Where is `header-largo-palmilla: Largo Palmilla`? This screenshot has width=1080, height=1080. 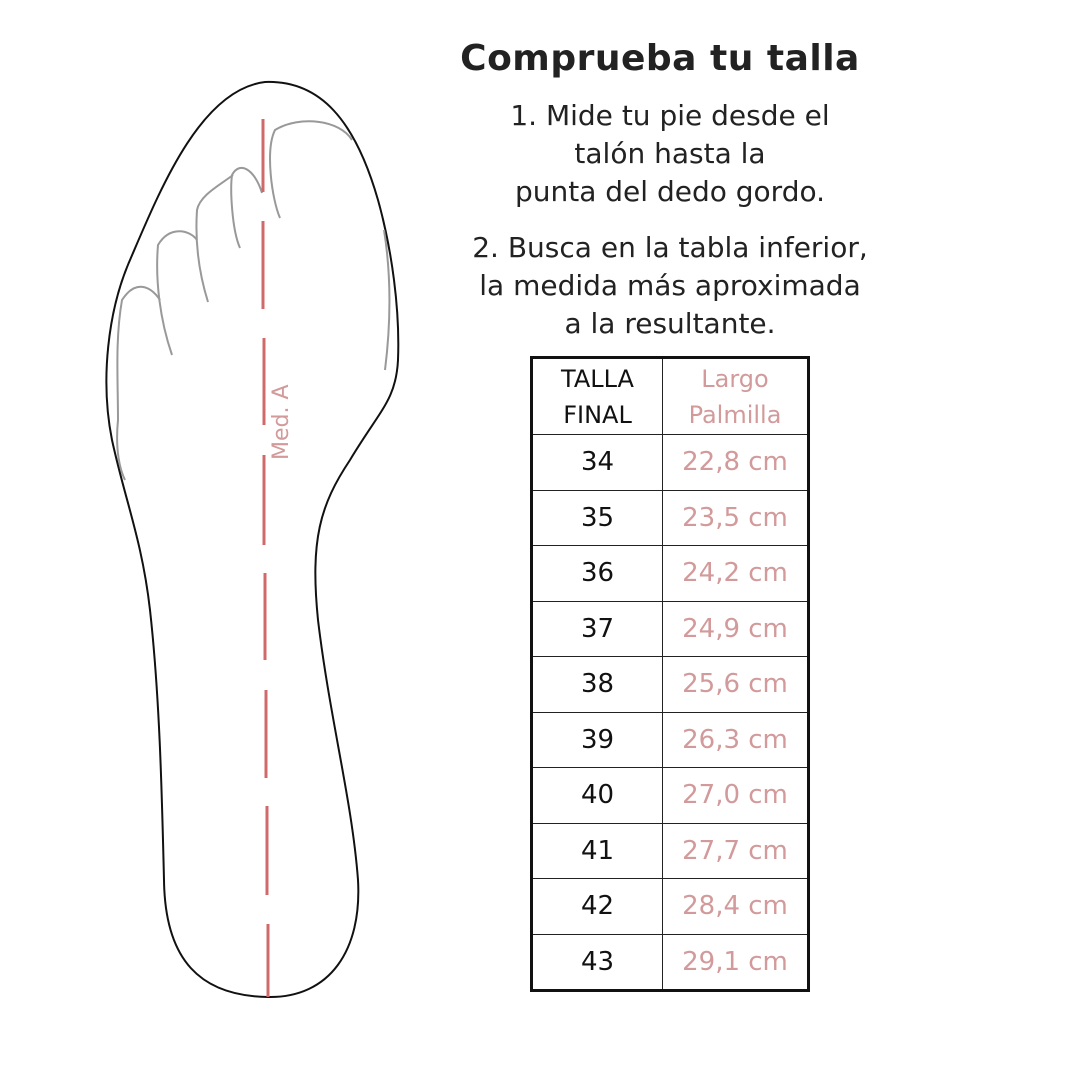 header-largo-palmilla: Largo Palmilla is located at coordinates (735, 396).